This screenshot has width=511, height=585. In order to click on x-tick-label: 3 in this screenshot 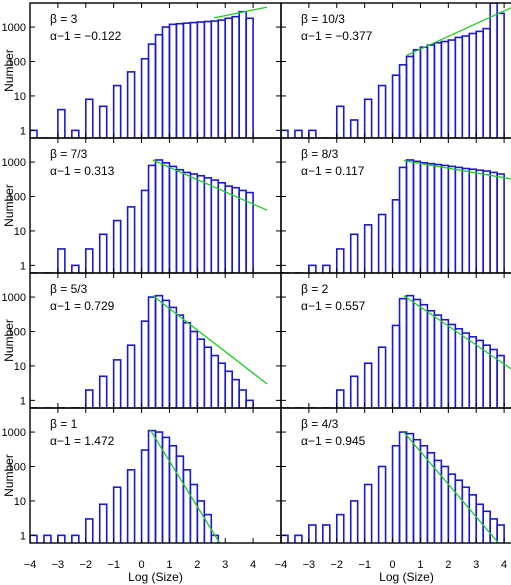, I will do `click(476, 565)`.